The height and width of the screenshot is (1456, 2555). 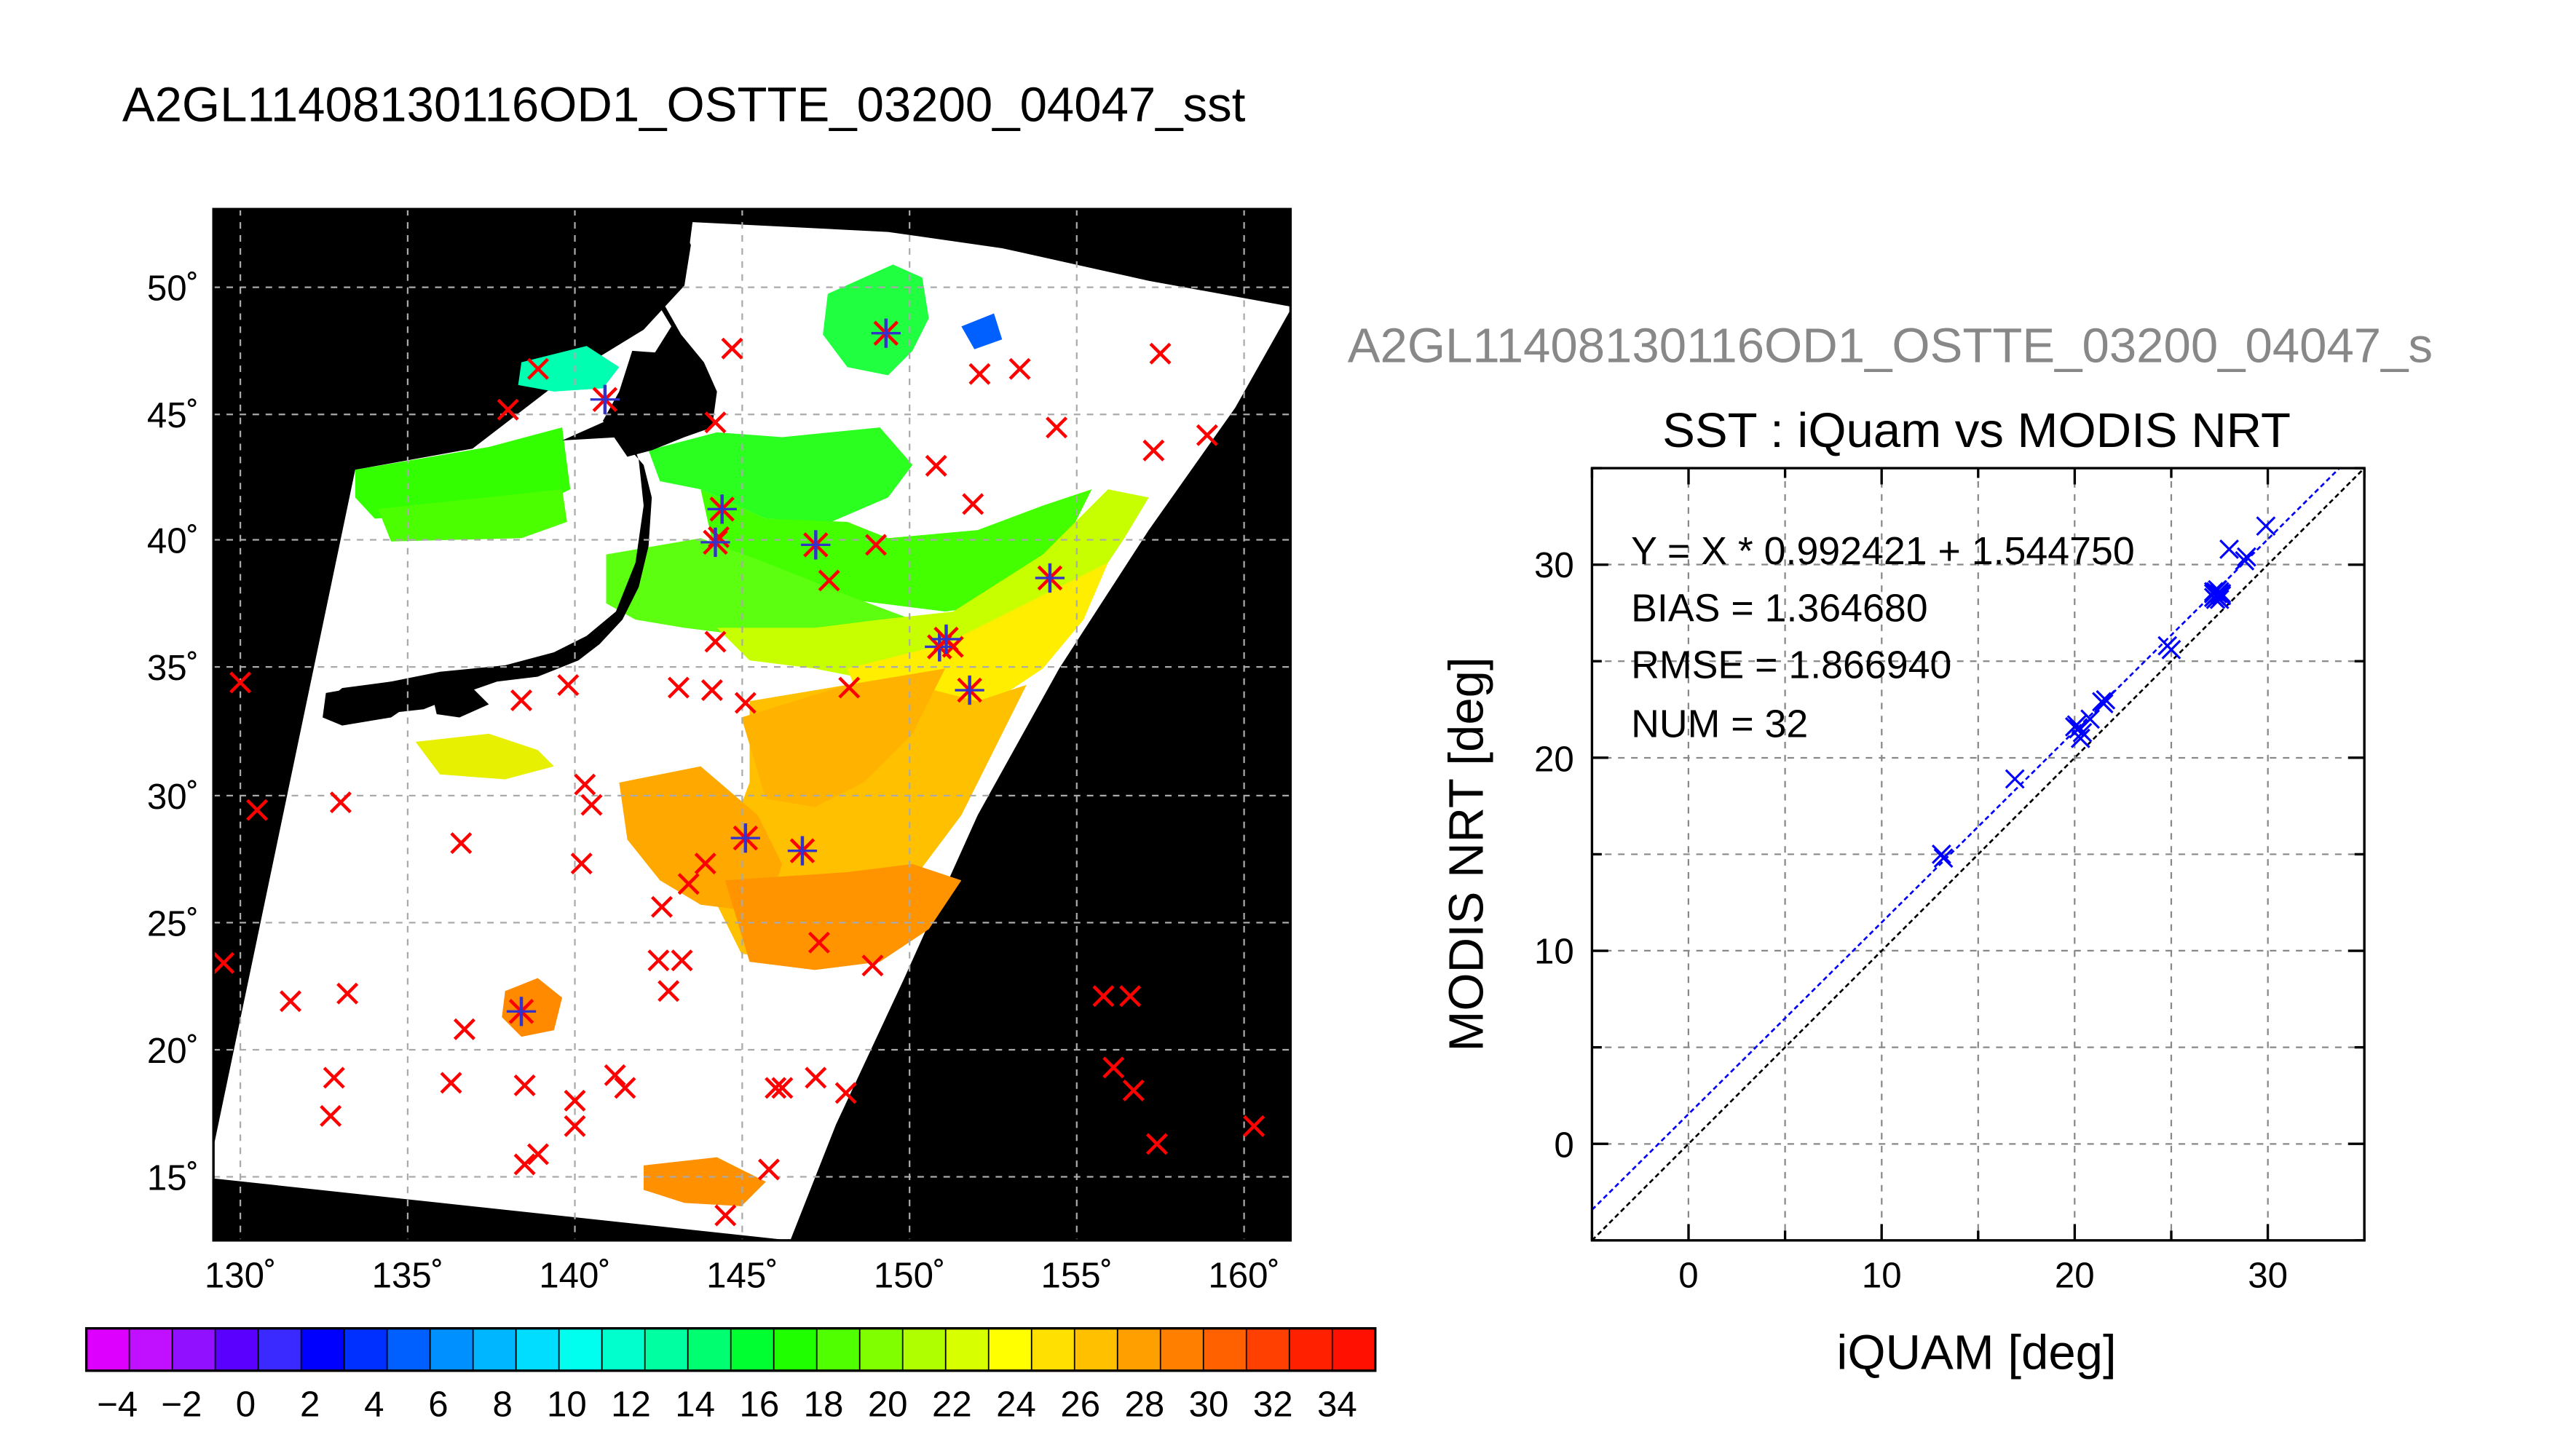 I want to click on colorbar-tick-label: 30, so click(x=1209, y=1405).